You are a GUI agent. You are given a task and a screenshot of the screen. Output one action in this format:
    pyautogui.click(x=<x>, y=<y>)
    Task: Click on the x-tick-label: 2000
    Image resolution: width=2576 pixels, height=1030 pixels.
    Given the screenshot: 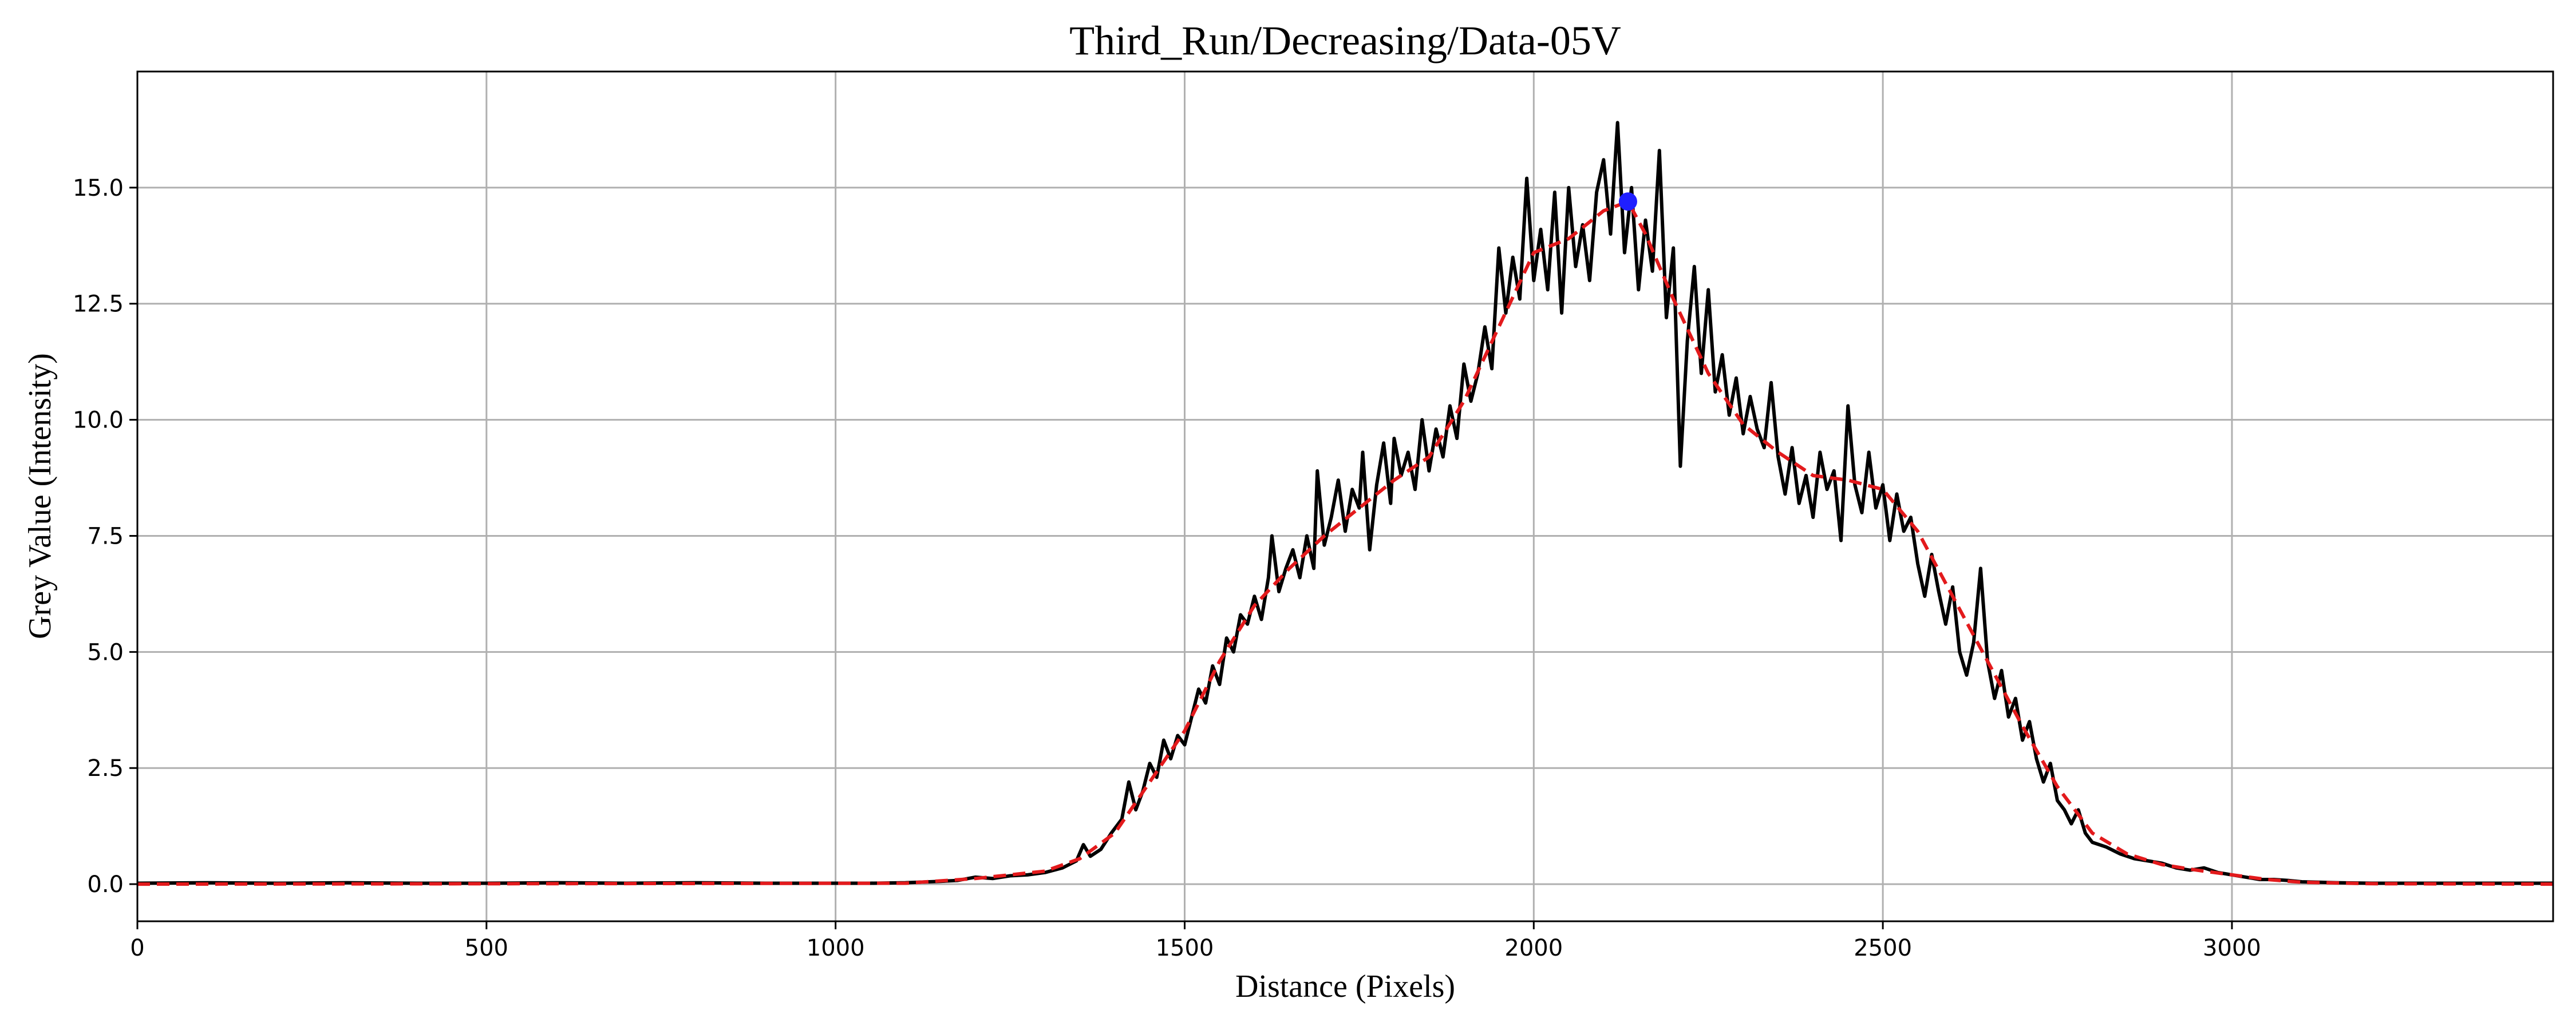 What is the action you would take?
    pyautogui.click(x=1533, y=948)
    